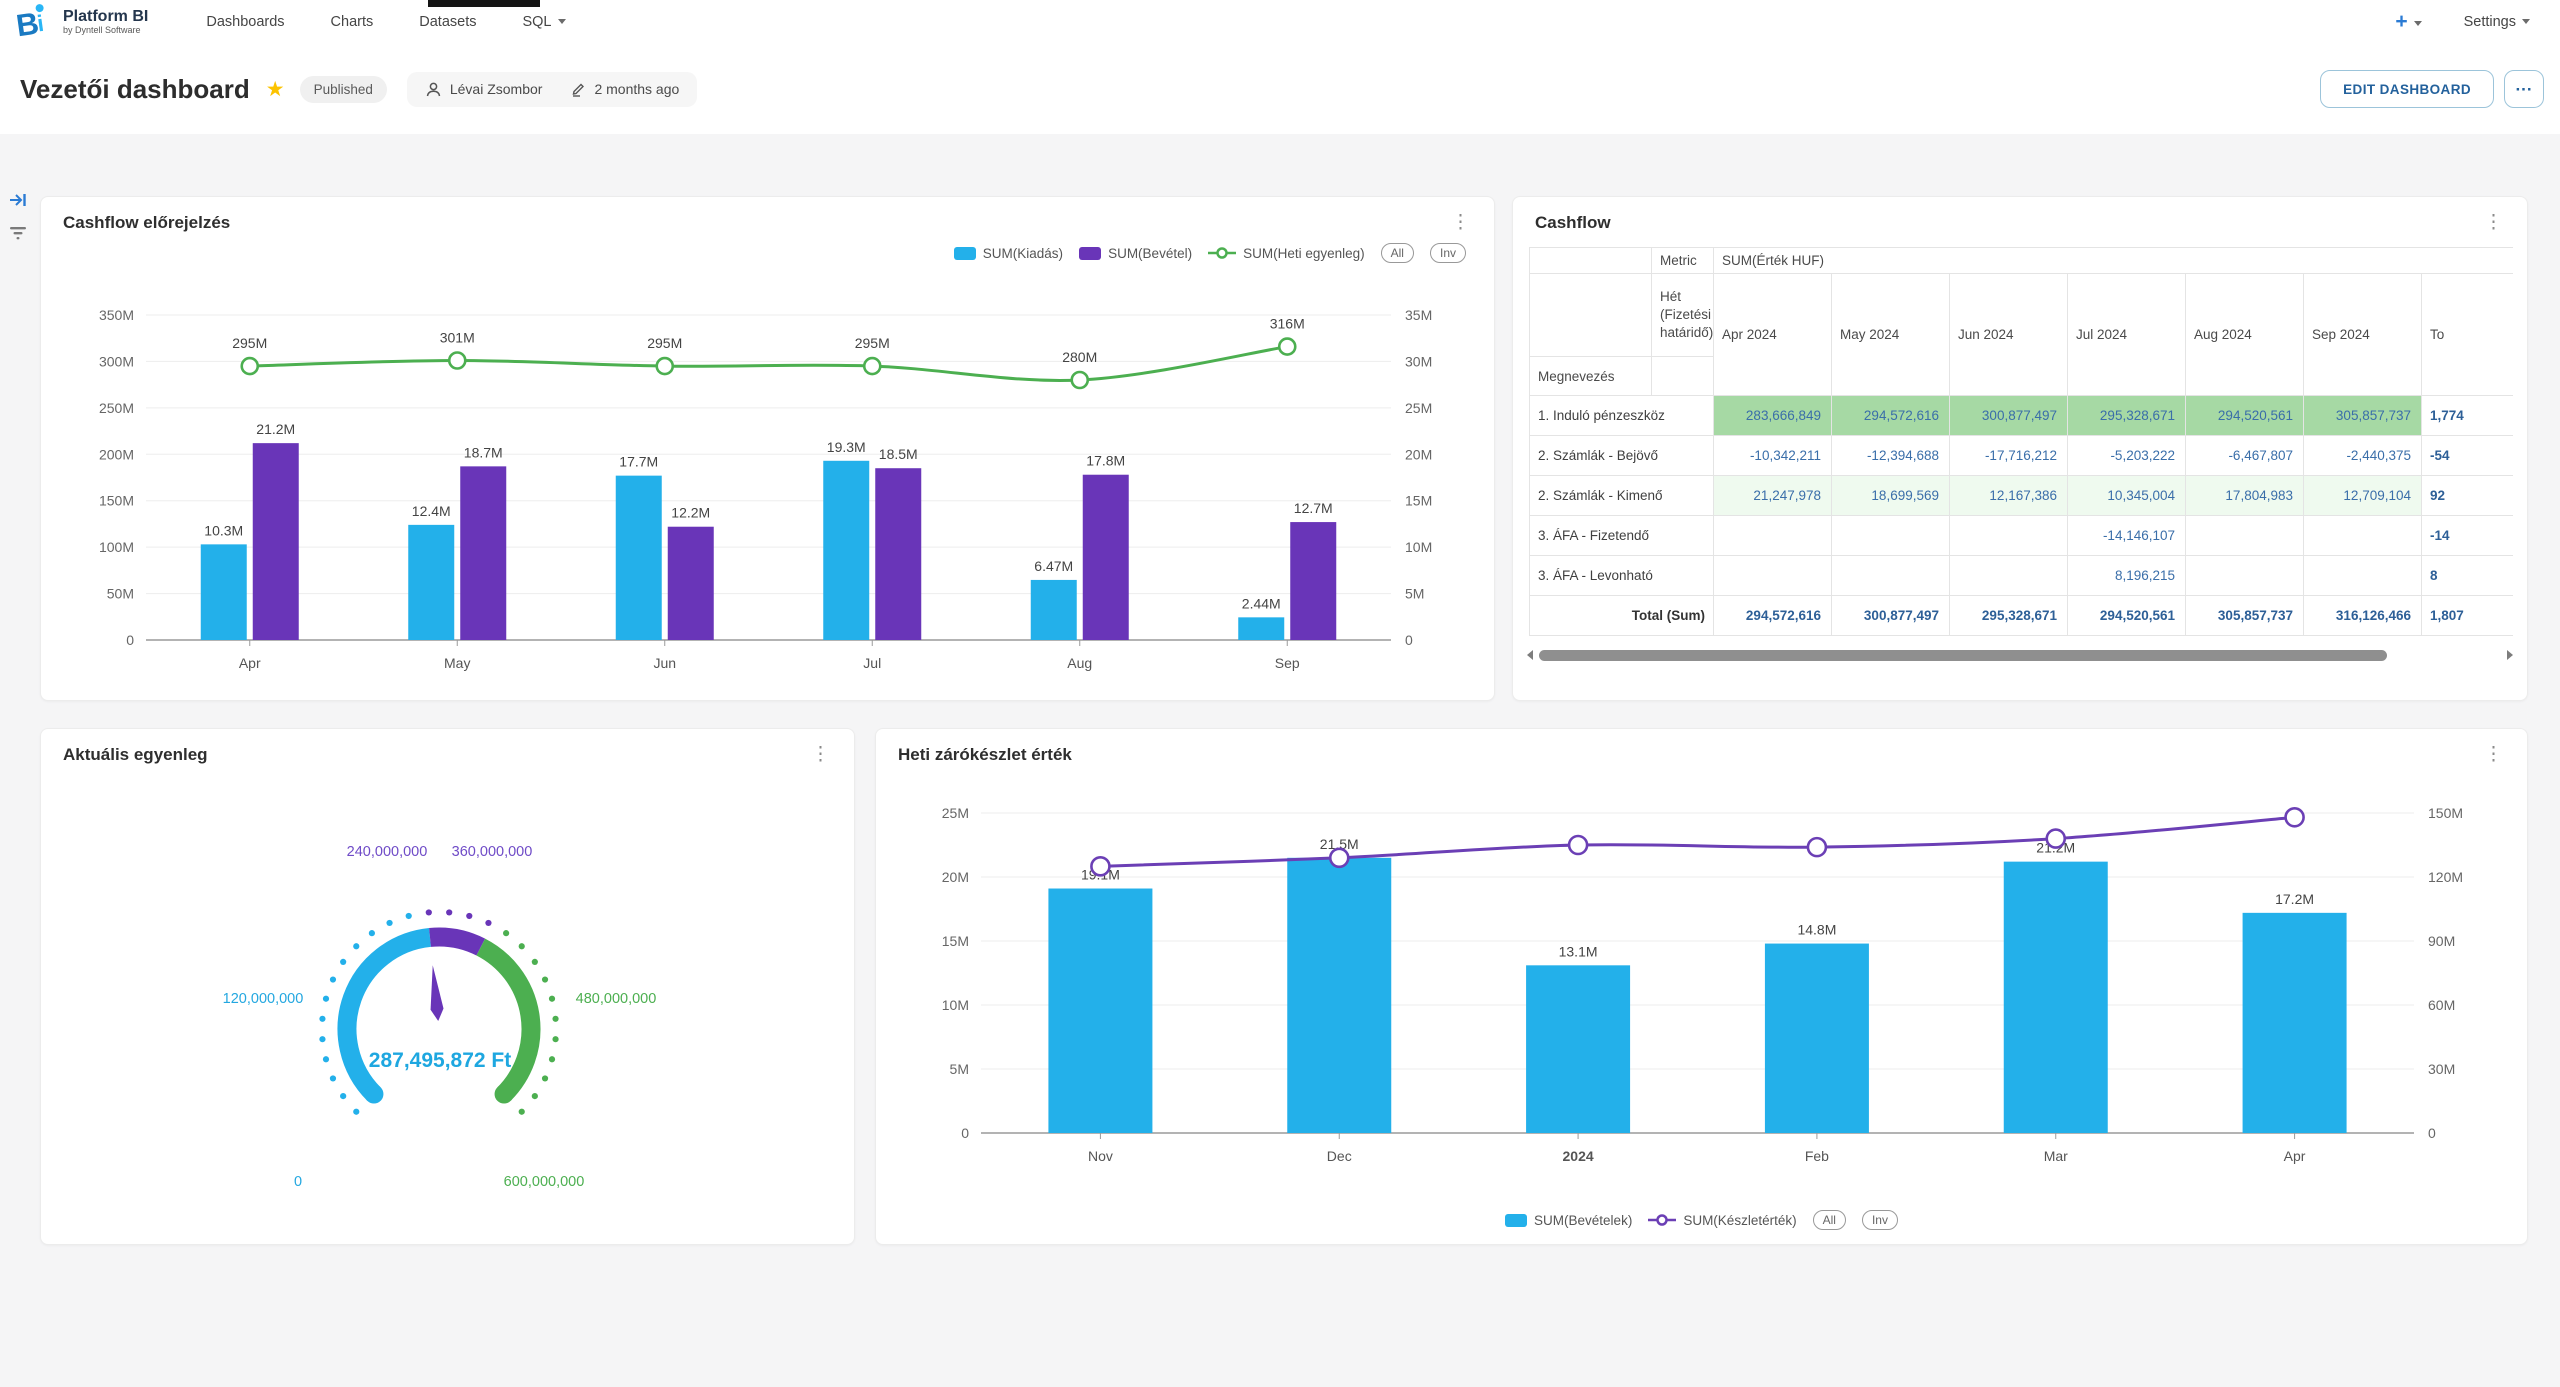  Describe the element at coordinates (263, 999) in the screenshot. I see `svg-text: 120,000,000` at that location.